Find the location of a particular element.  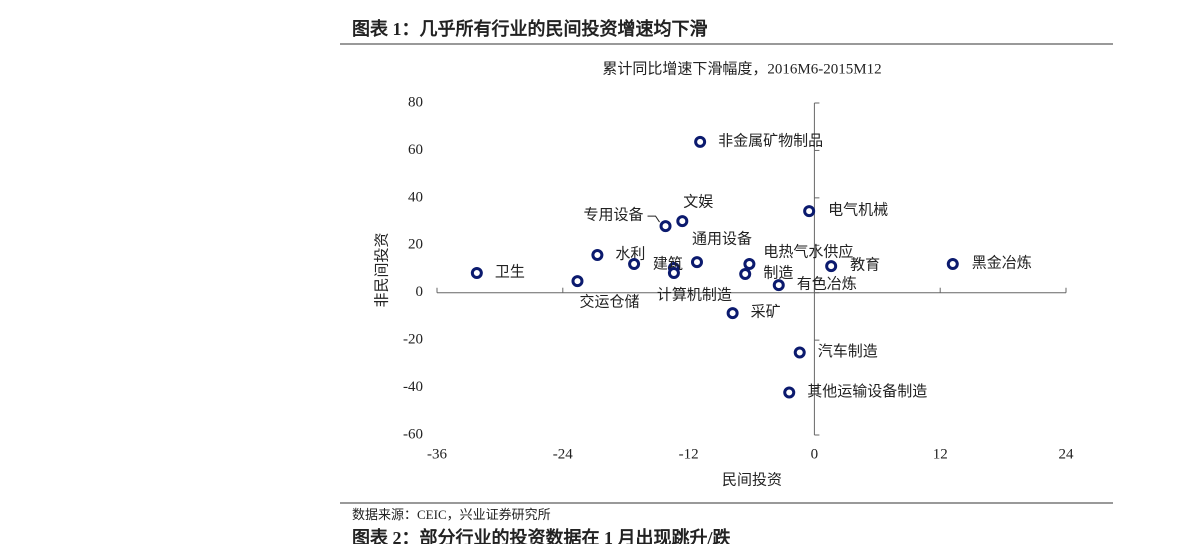

point-label: 计算机制造 is located at coordinates (694, 294).